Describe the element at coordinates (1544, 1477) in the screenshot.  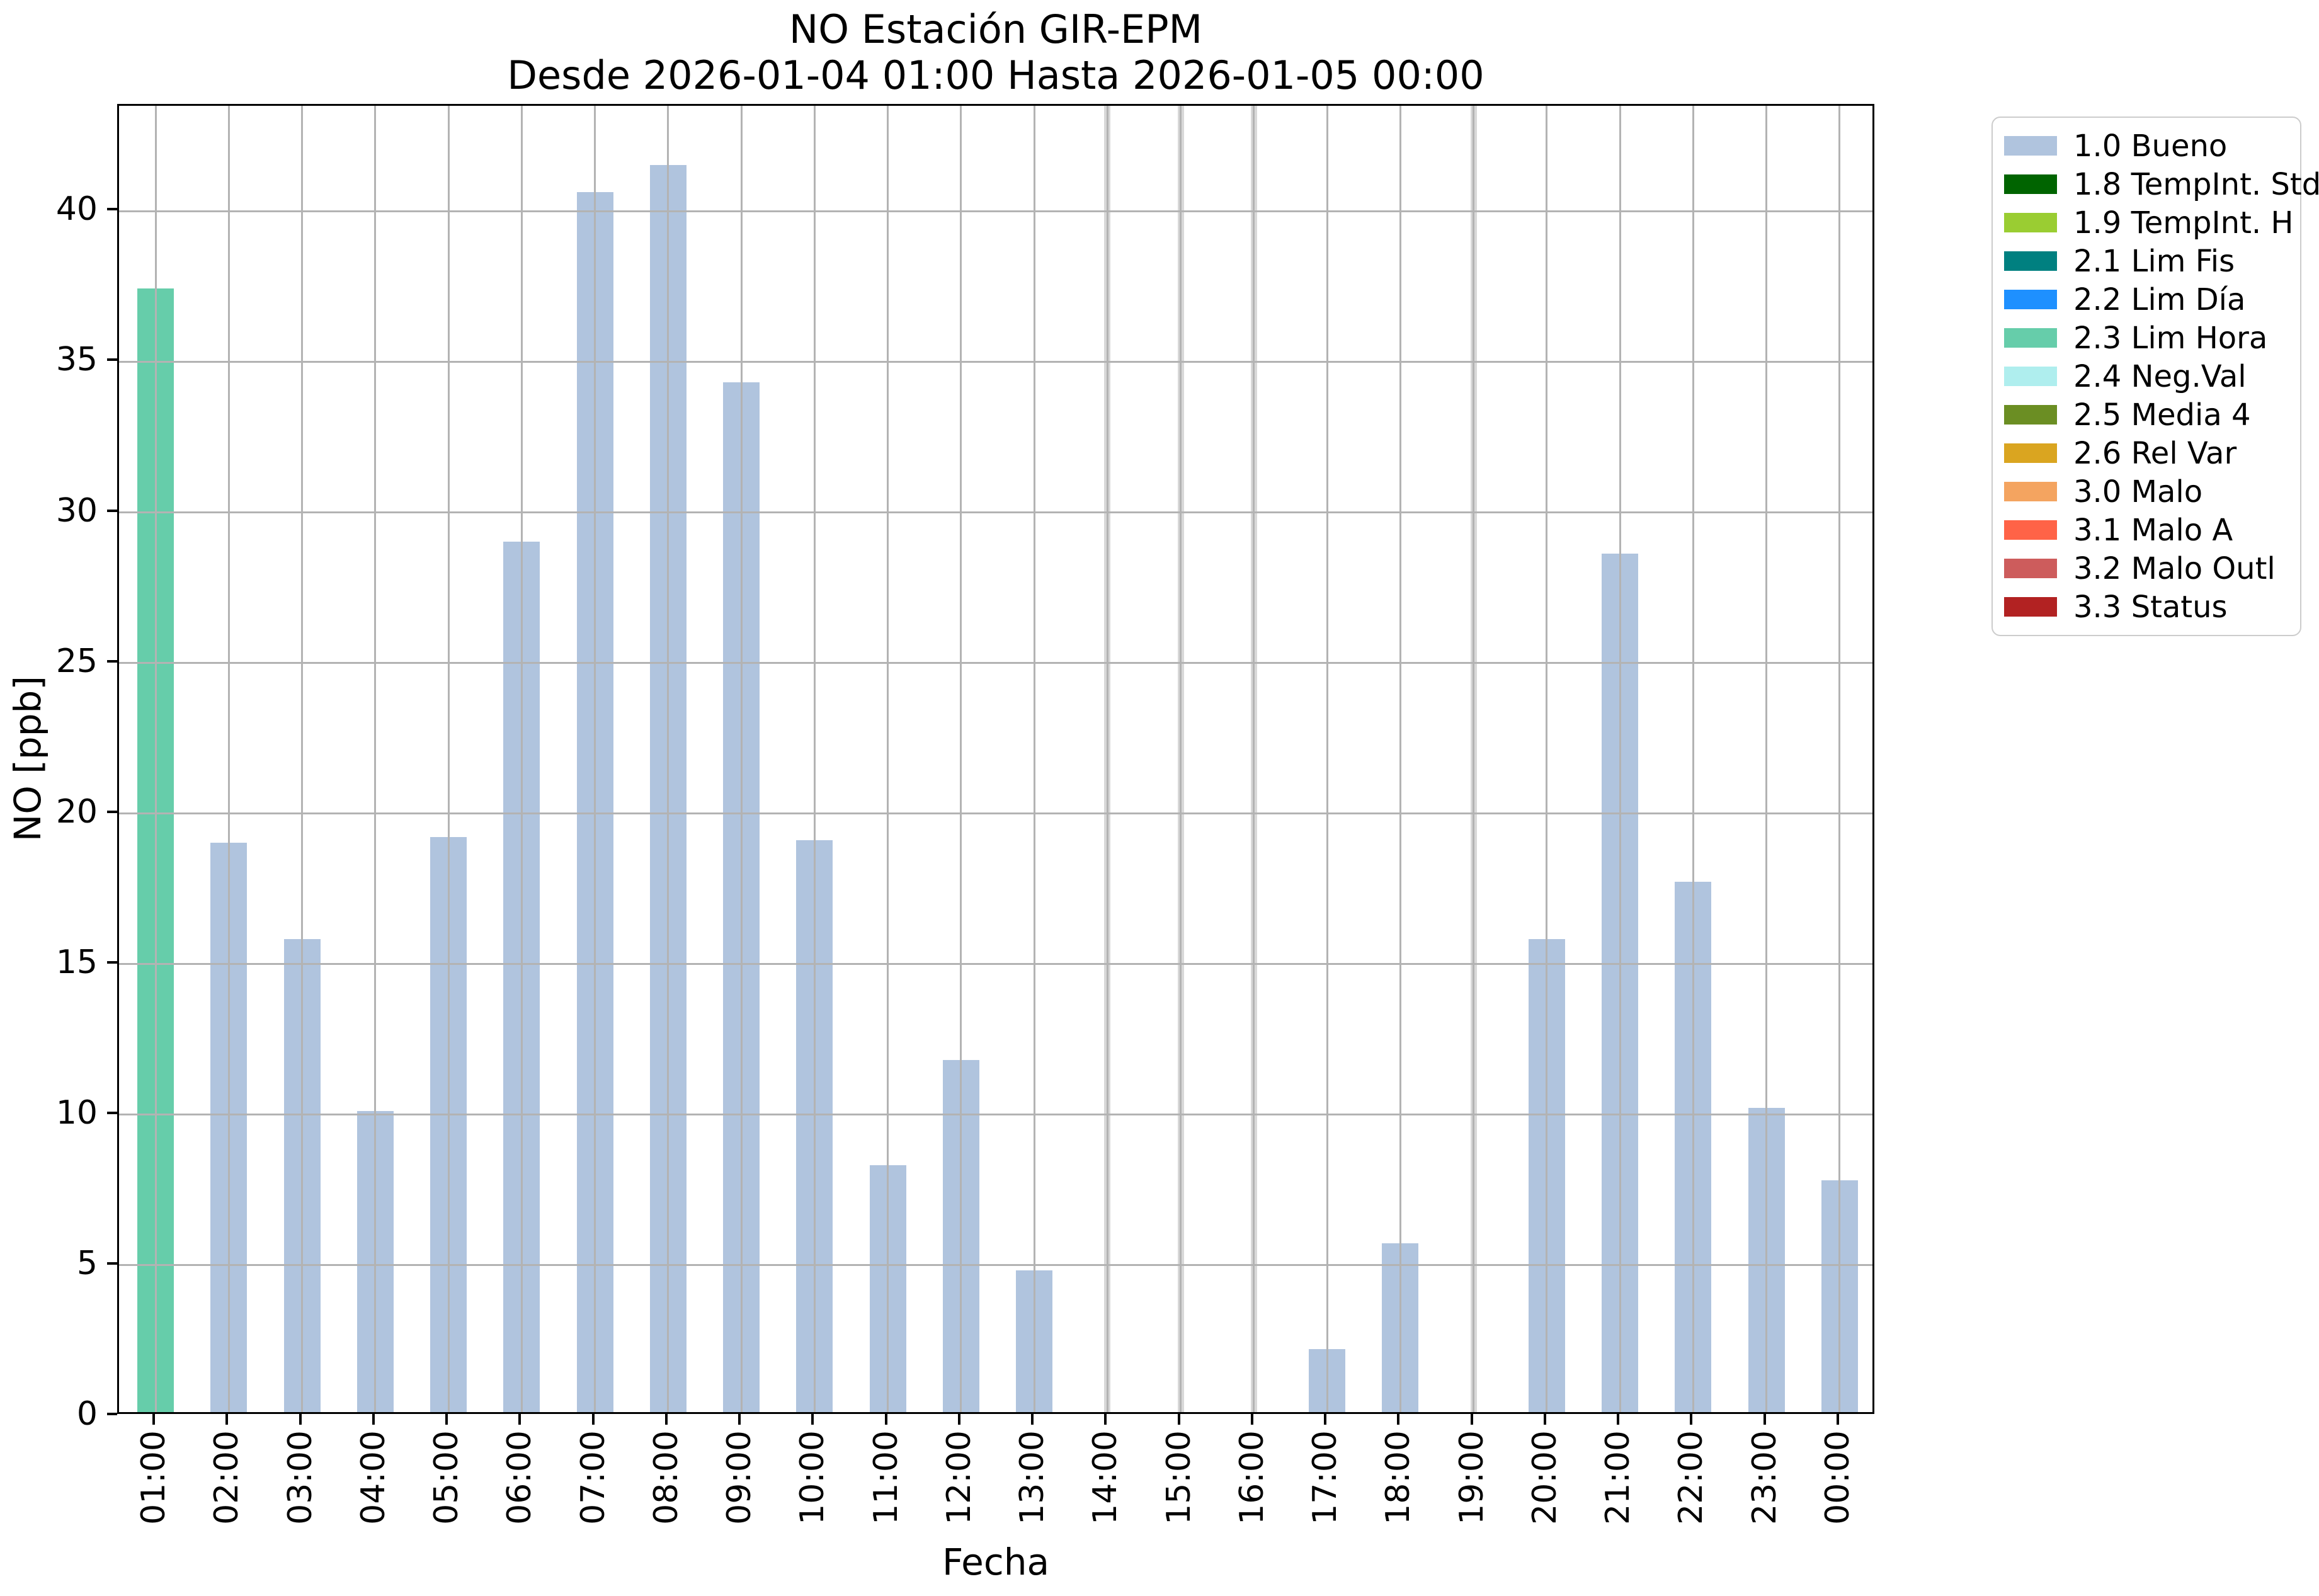
I see `x-tick-label: 20:00` at that location.